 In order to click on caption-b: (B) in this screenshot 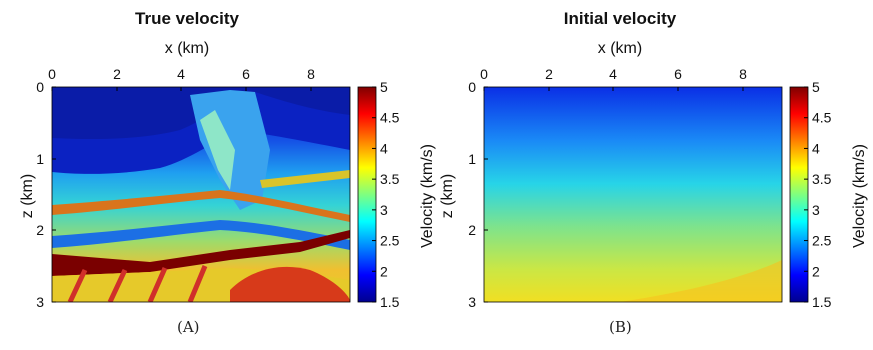, I will do `click(620, 327)`.